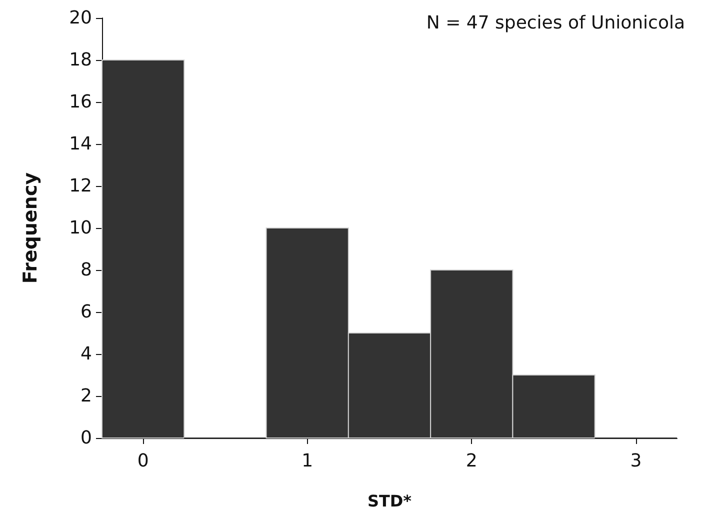 This screenshot has width=703, height=520. I want to click on x-tick-label: 0, so click(143, 461).